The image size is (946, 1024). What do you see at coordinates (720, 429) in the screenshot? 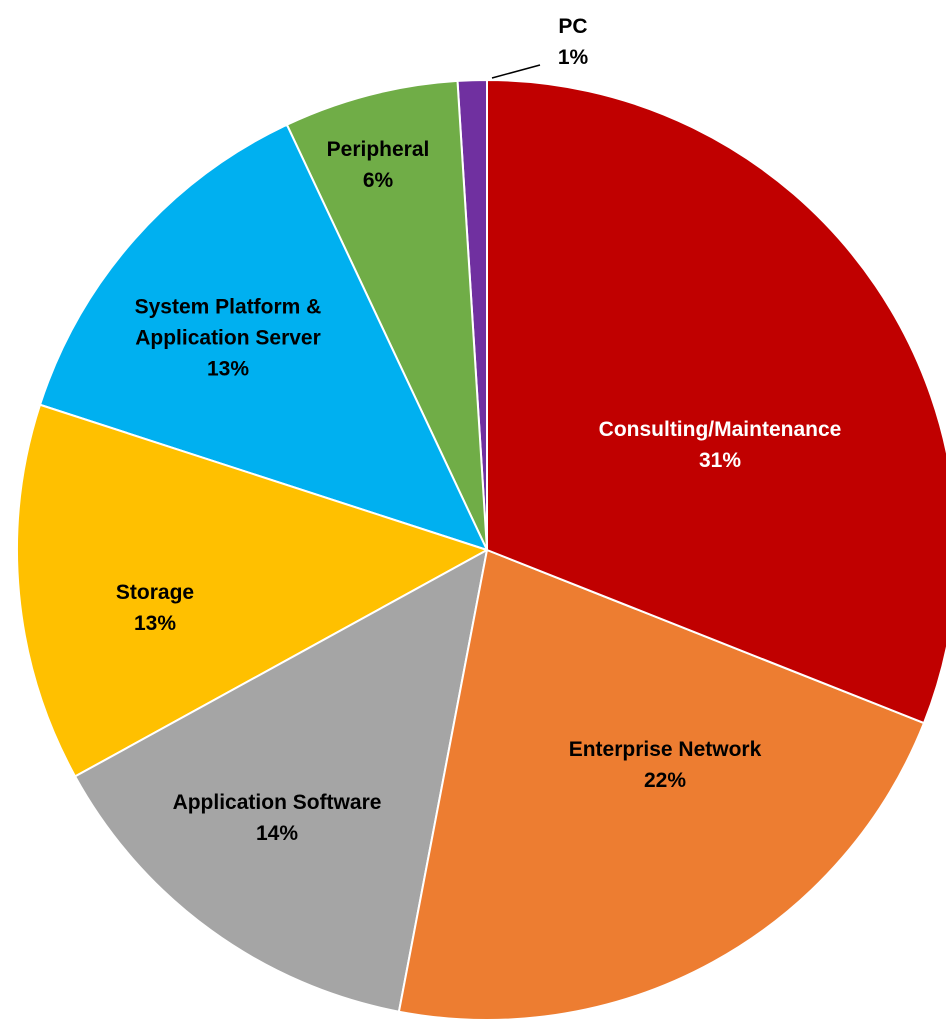
I see `category-label: Consulting/Maintenance` at bounding box center [720, 429].